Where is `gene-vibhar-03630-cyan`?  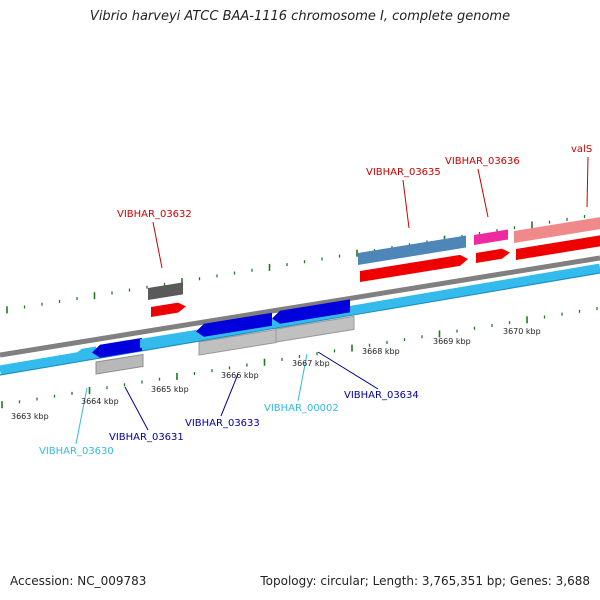
gene-vibhar-03630-cyan is located at coordinates (85, 352).